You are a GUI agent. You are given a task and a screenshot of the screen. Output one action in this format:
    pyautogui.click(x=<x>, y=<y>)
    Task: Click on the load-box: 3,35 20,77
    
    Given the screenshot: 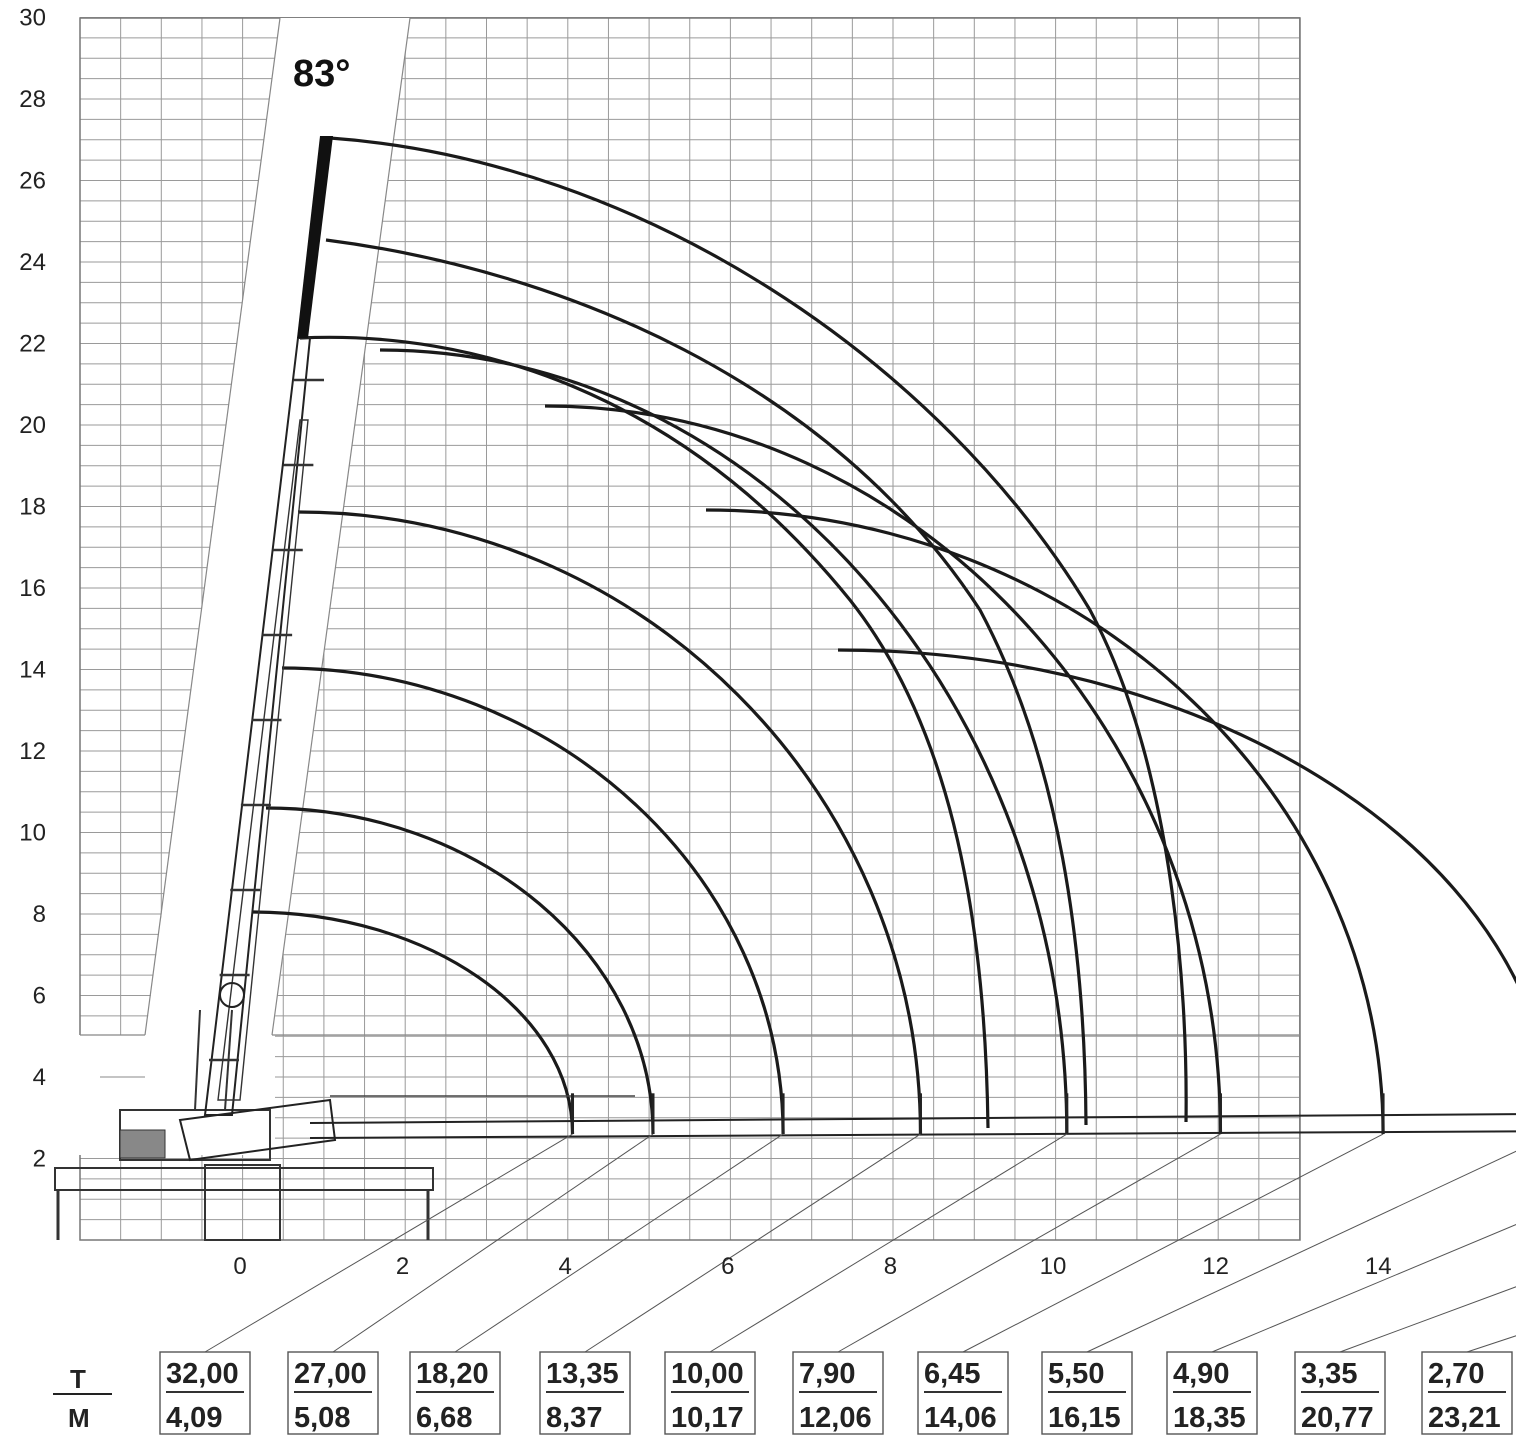 What is the action you would take?
    pyautogui.click(x=1340, y=1393)
    